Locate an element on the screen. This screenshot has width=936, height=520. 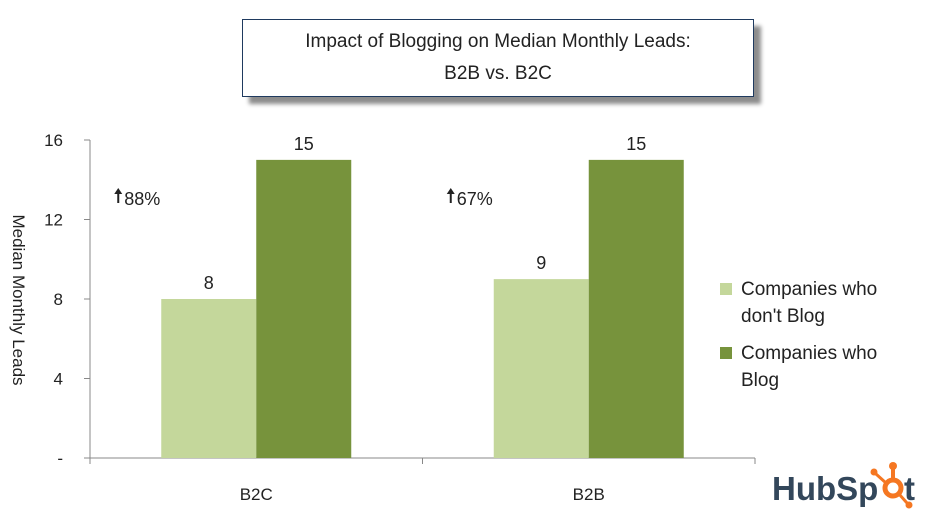
legend-swatch-blog is located at coordinates (726, 353).